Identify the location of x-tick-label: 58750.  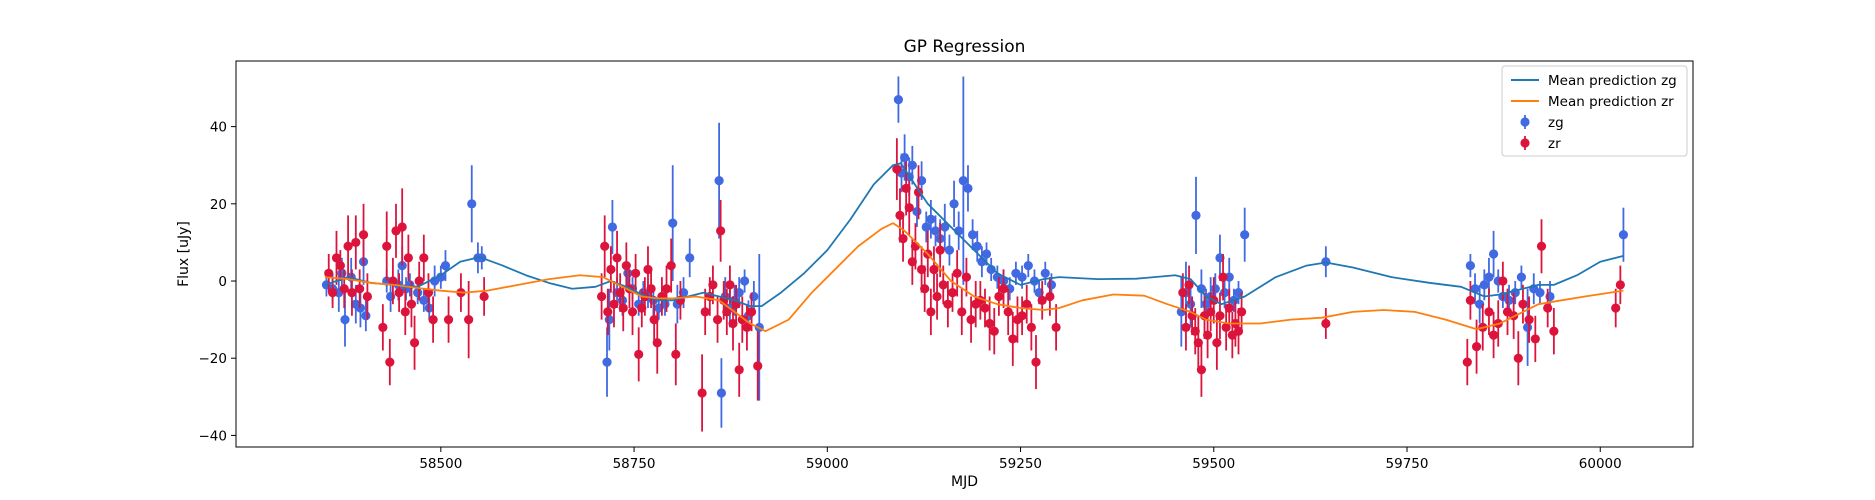
(634, 464).